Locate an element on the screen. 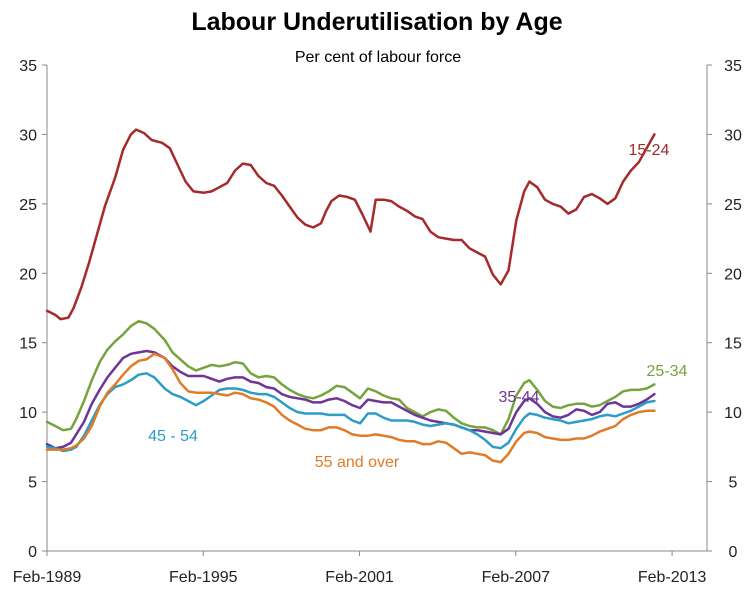 The image size is (754, 595). chart-subtitle: Per cent of labour force is located at coordinates (378, 57).